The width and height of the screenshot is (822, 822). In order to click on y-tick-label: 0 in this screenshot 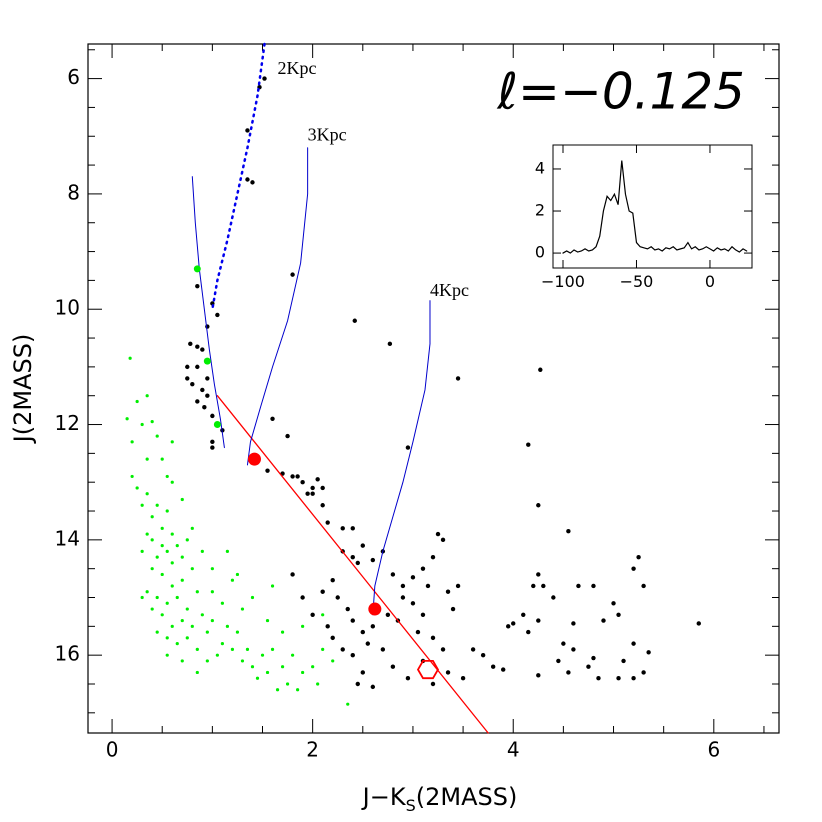, I will do `click(540, 252)`.